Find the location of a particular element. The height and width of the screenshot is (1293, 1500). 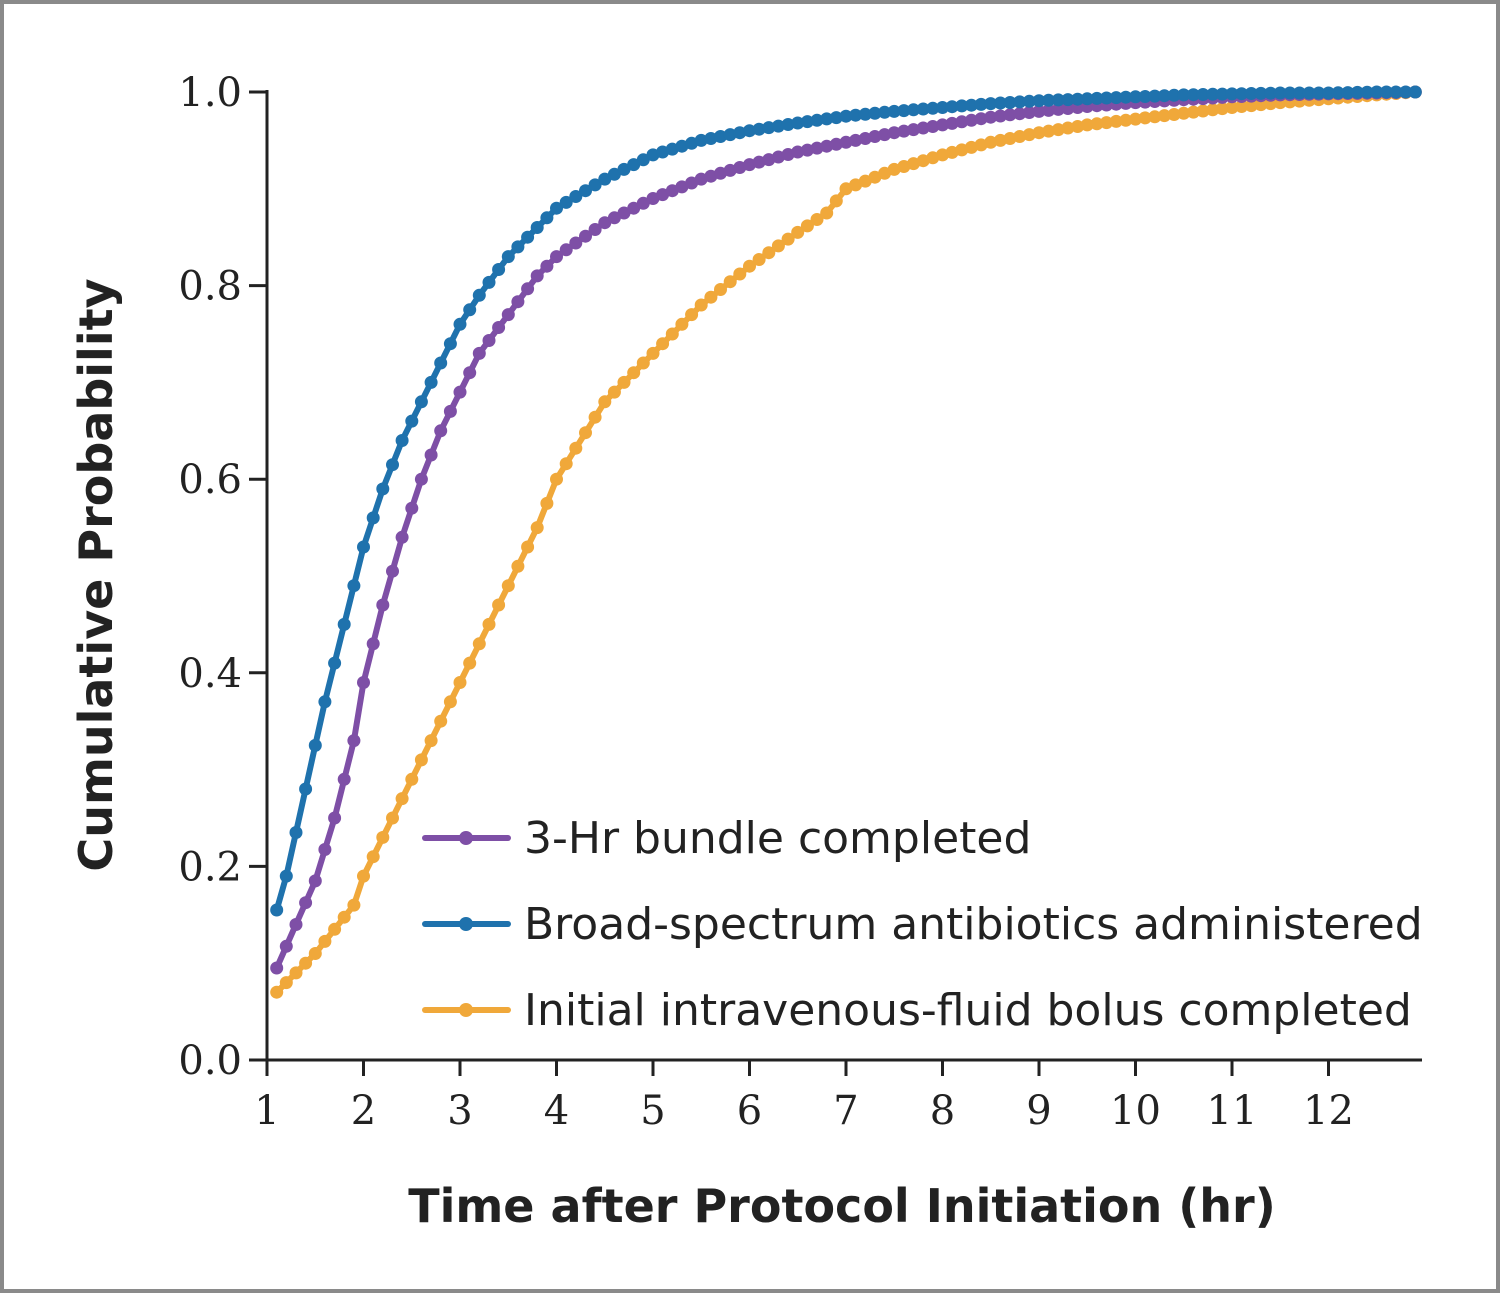

x-ticks: 1 2 3 4 5 6 7 8 9 10 11 12 is located at coordinates (804, 1097).